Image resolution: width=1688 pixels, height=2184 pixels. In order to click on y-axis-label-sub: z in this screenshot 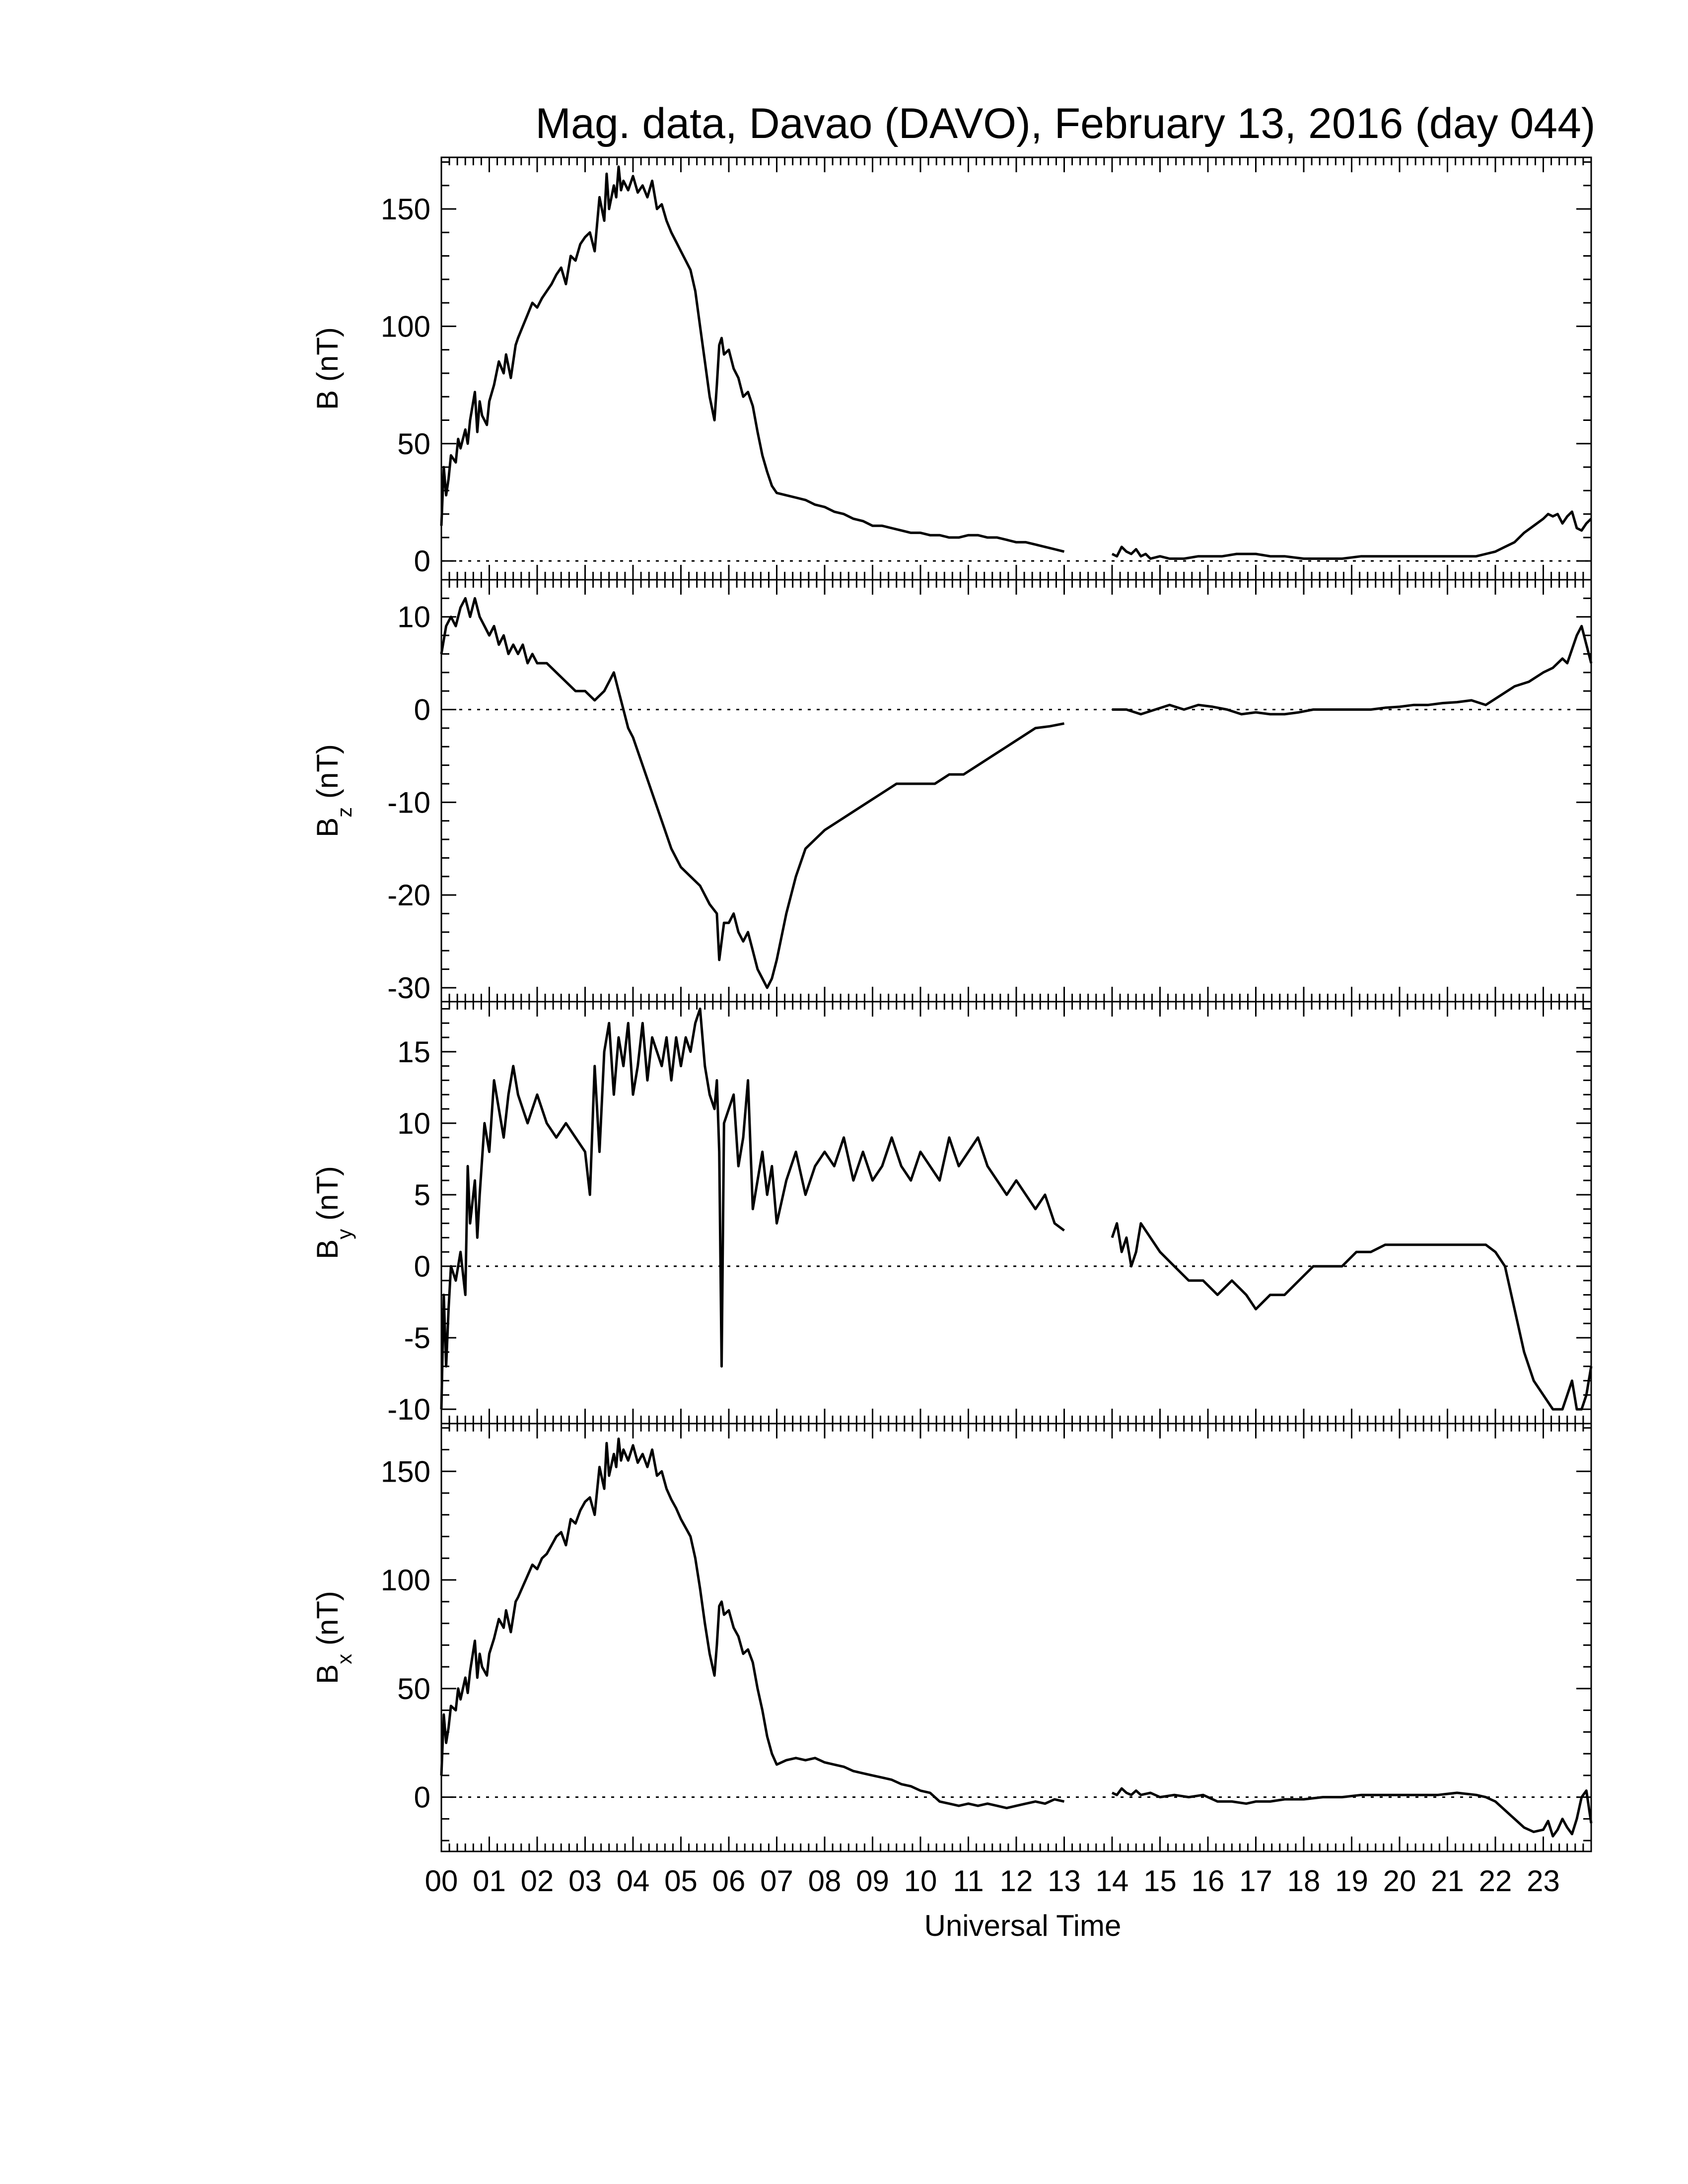, I will do `click(344, 812)`.